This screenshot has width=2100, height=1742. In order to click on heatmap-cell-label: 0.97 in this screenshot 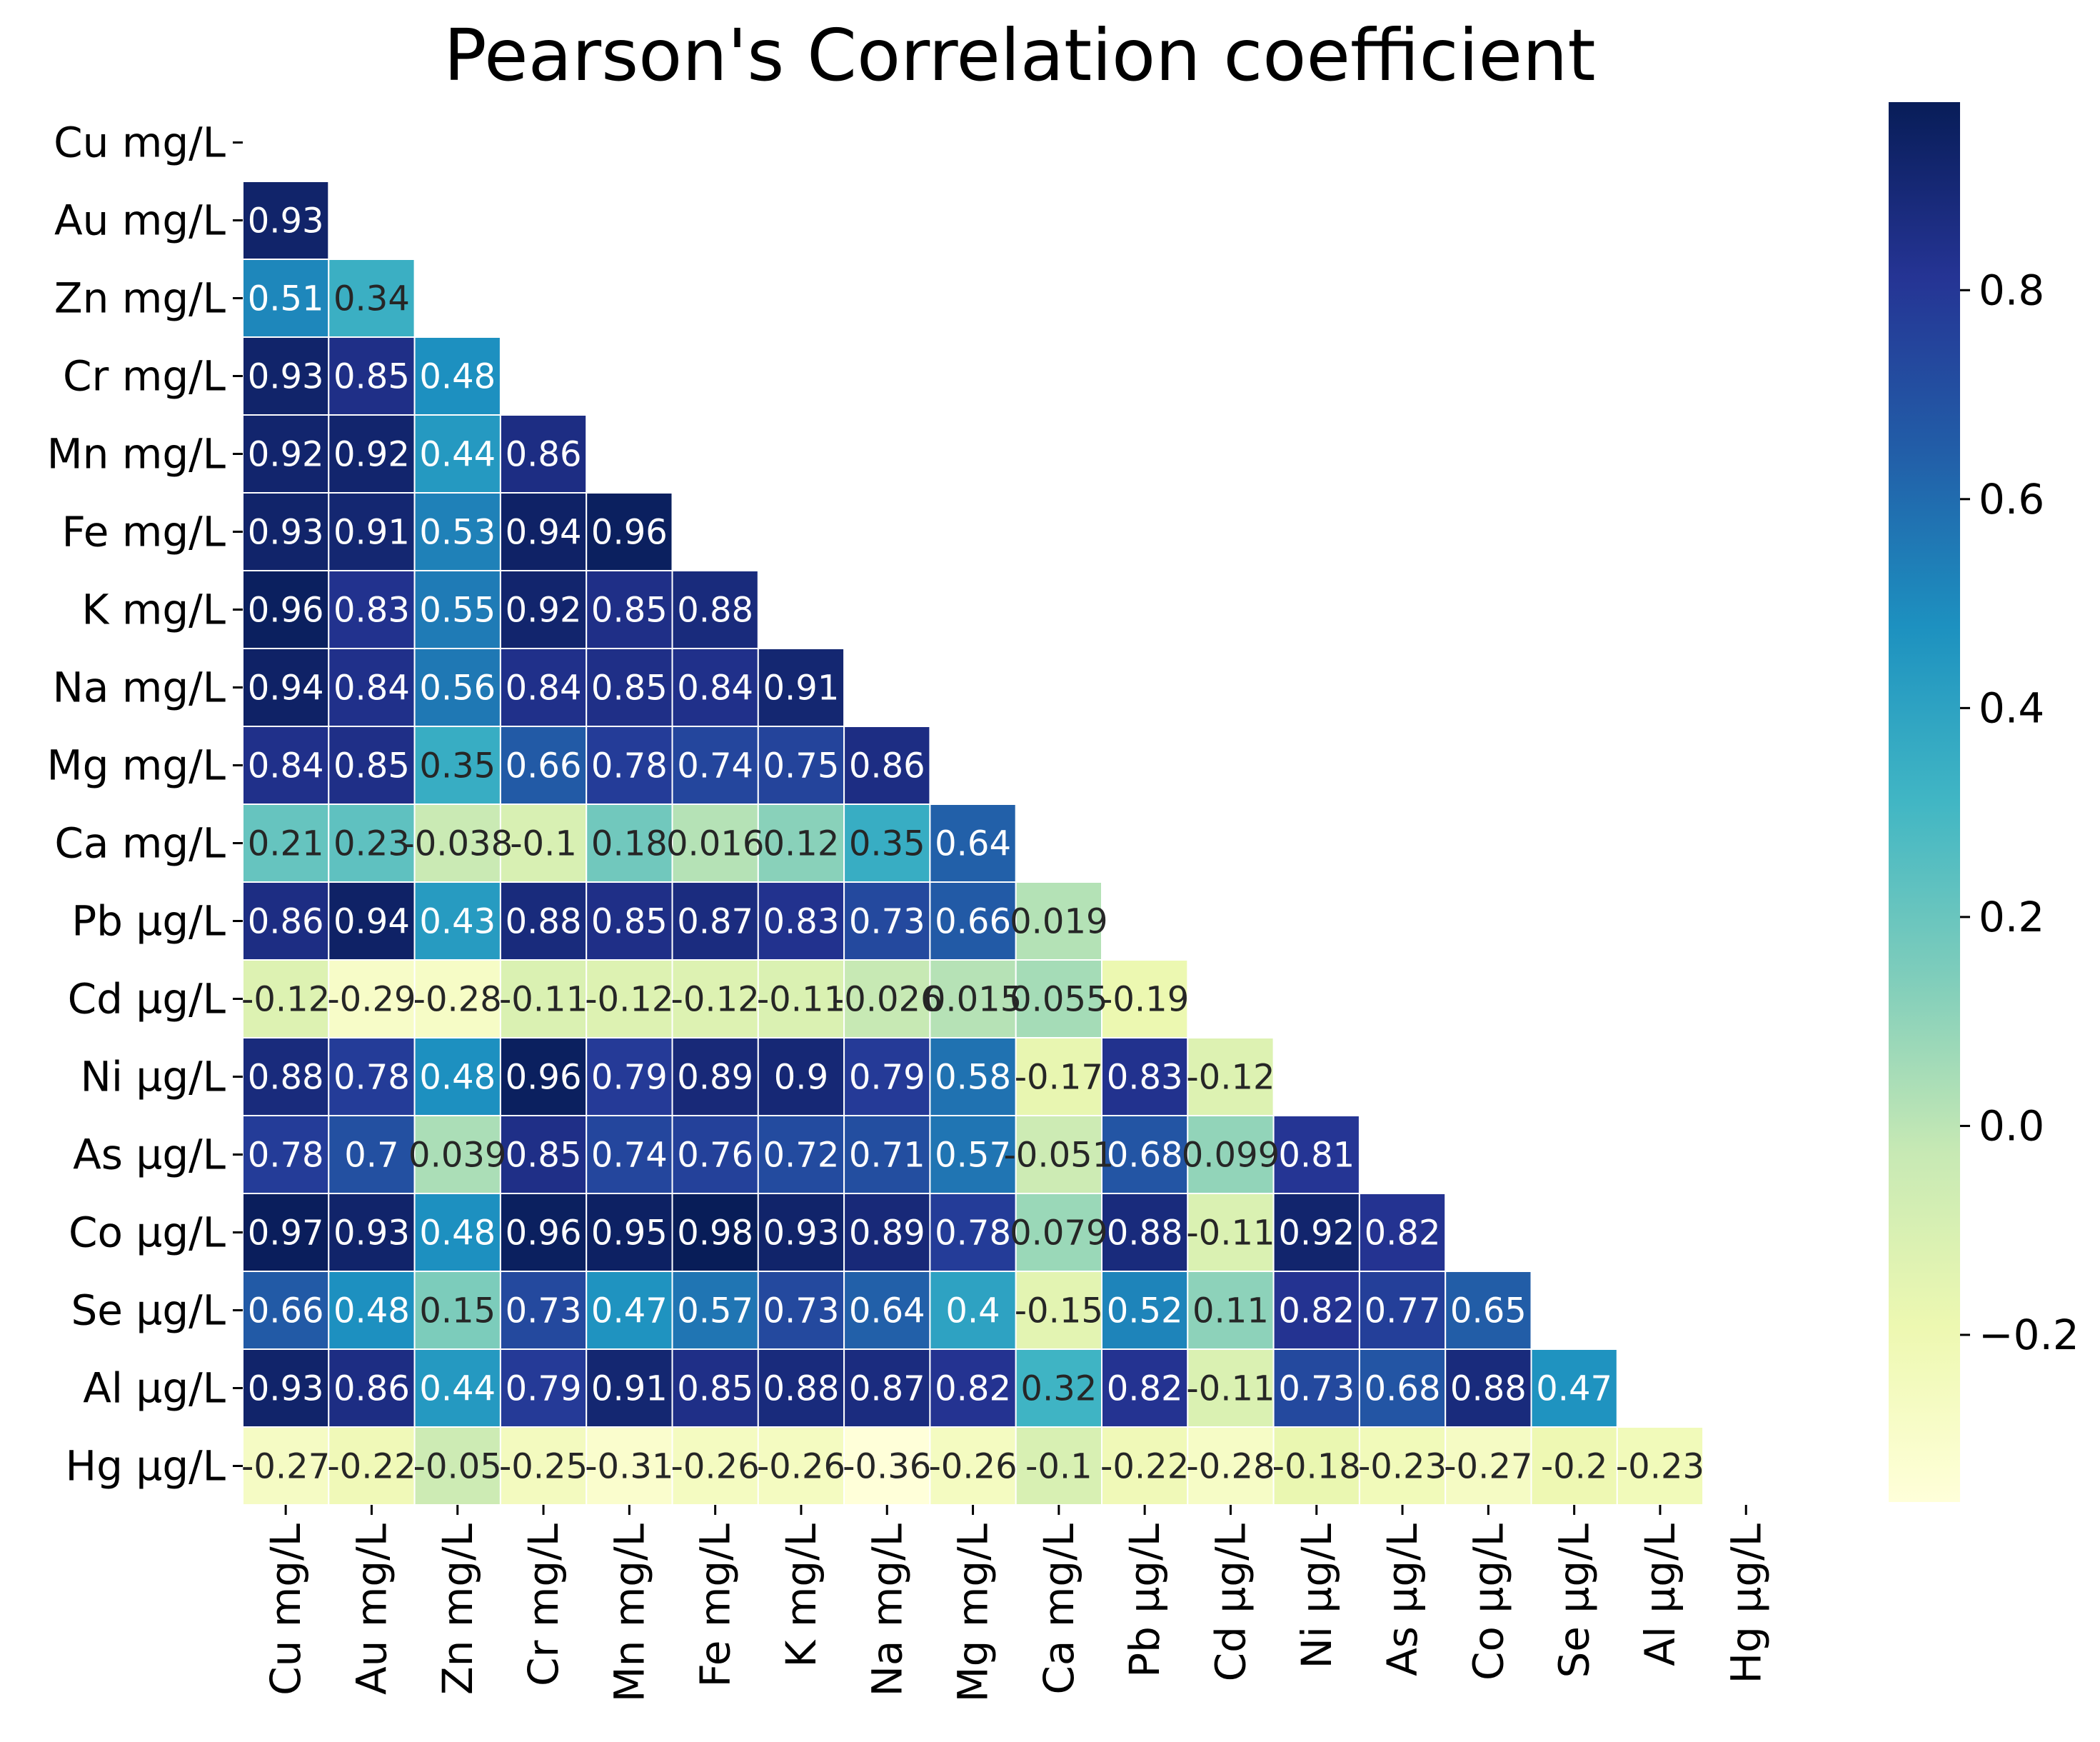, I will do `click(286, 1233)`.